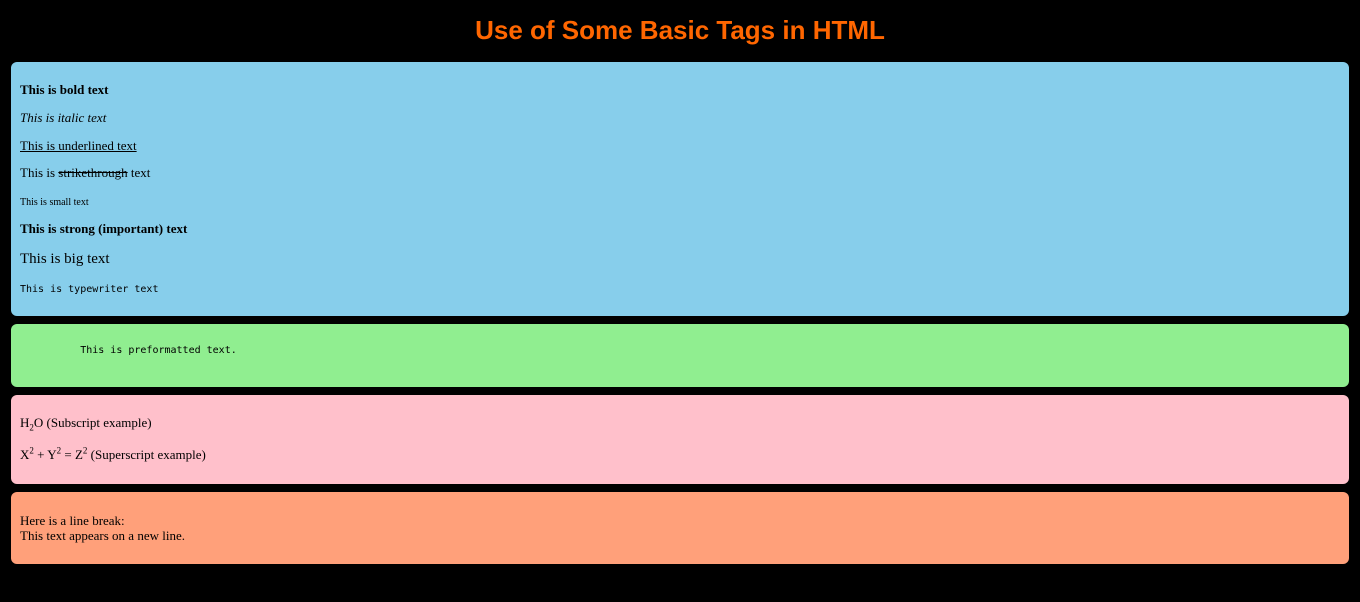 The height and width of the screenshot is (602, 1360). I want to click on preformatted-box: This is preformatted text., so click(680, 355).